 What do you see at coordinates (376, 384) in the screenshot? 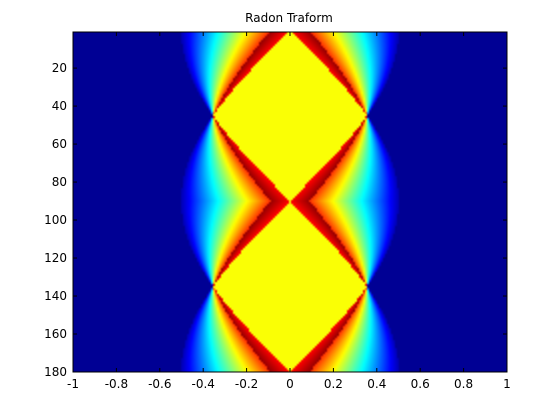
I see `x-tick-label: 0.4` at bounding box center [376, 384].